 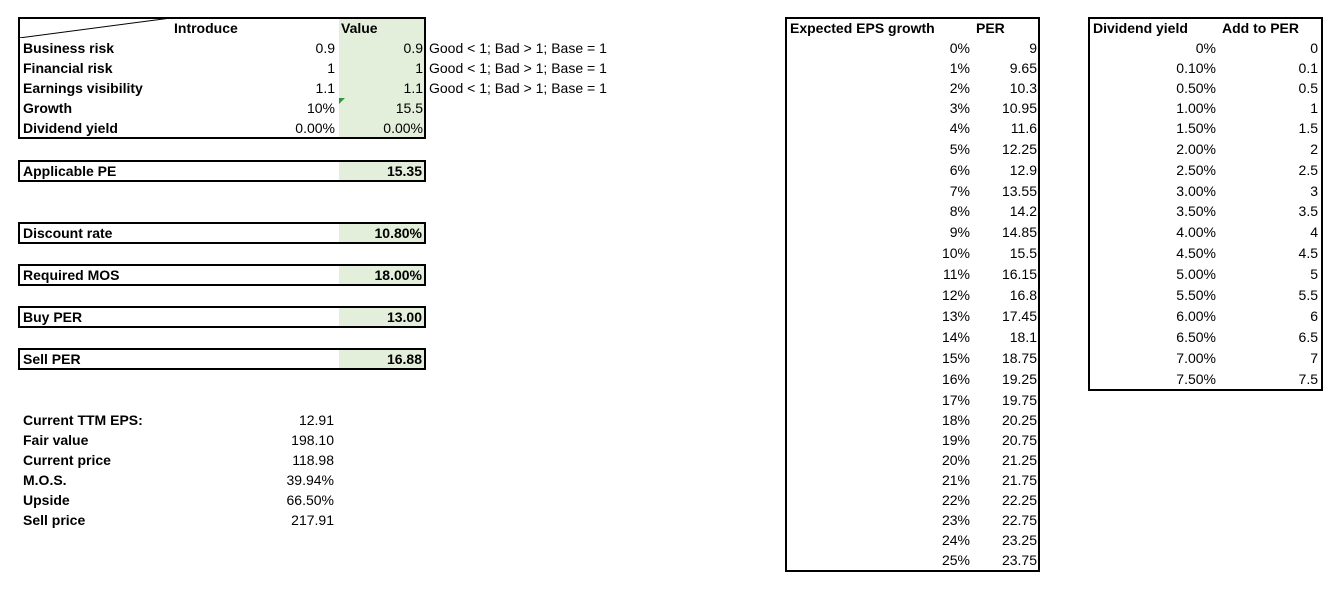 What do you see at coordinates (1314, 358) in the screenshot?
I see `dividend-row-add: 7` at bounding box center [1314, 358].